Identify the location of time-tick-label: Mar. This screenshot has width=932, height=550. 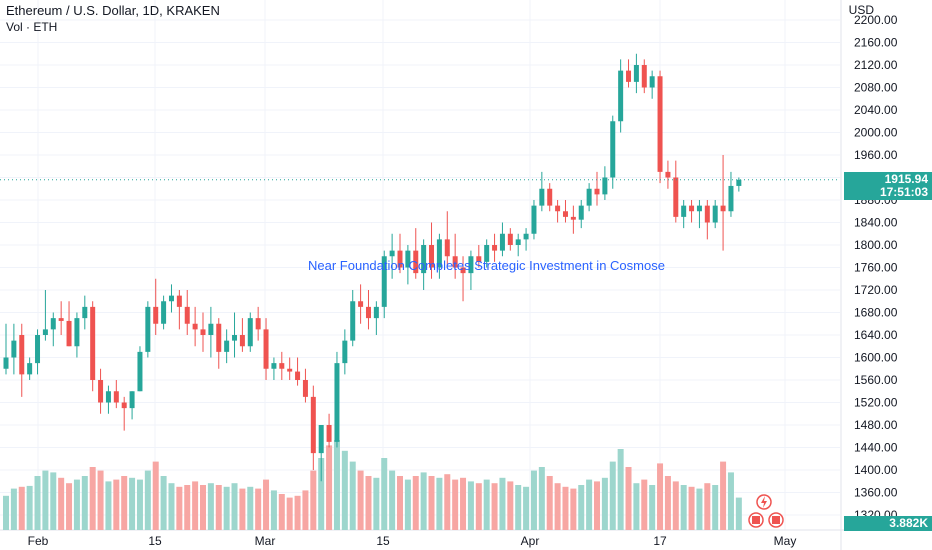
(265, 541).